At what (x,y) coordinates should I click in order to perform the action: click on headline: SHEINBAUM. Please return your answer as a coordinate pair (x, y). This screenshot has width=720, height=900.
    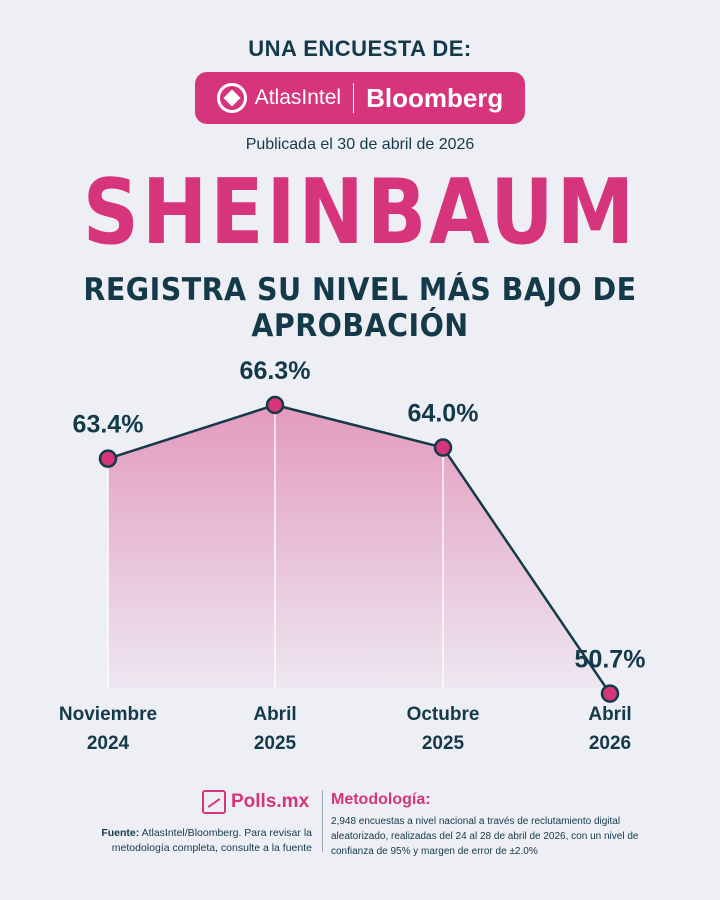
    Looking at the image, I should click on (360, 213).